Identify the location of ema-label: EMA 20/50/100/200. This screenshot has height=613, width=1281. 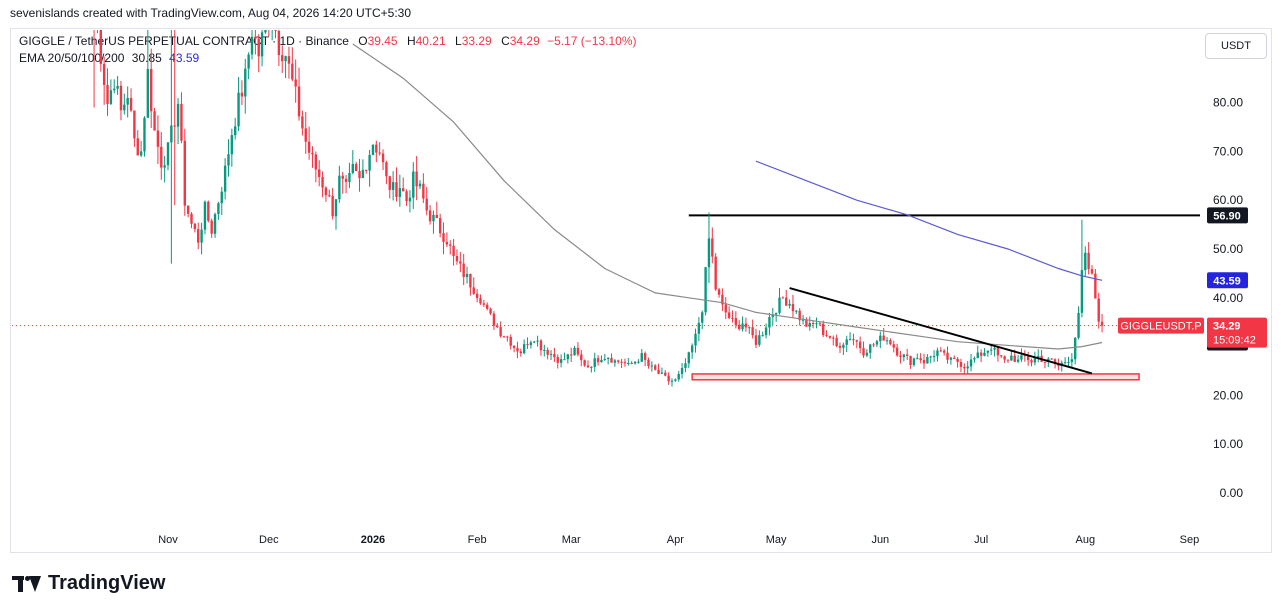
(72, 58).